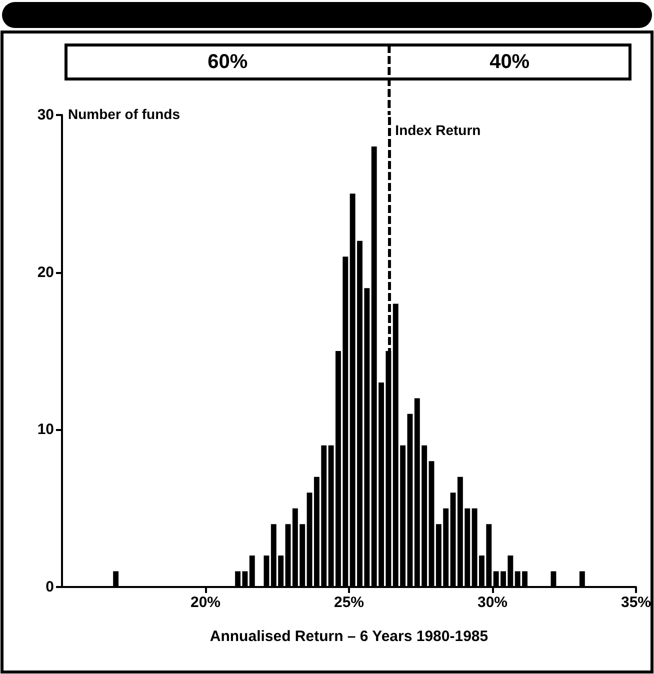 This screenshot has height=674, width=654. What do you see at coordinates (349, 636) in the screenshot?
I see `x-axis-title: Annualised Return – 6 Years 1980-1985` at bounding box center [349, 636].